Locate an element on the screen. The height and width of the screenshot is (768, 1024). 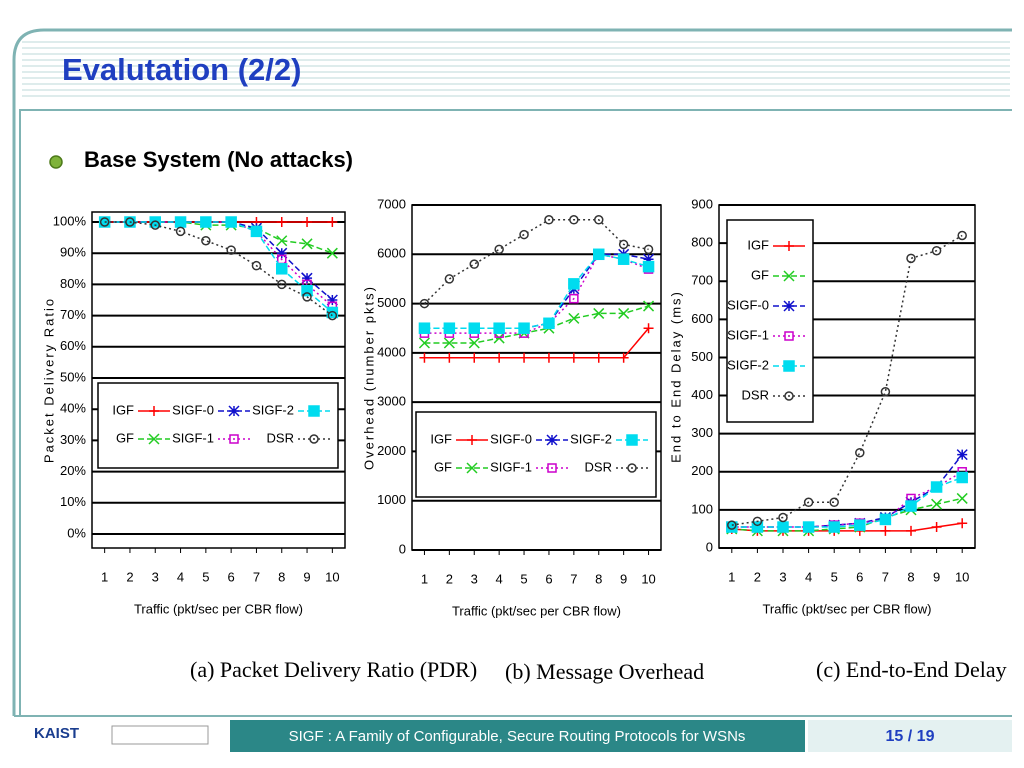
footer-logo: KAIST is located at coordinates (56, 733).